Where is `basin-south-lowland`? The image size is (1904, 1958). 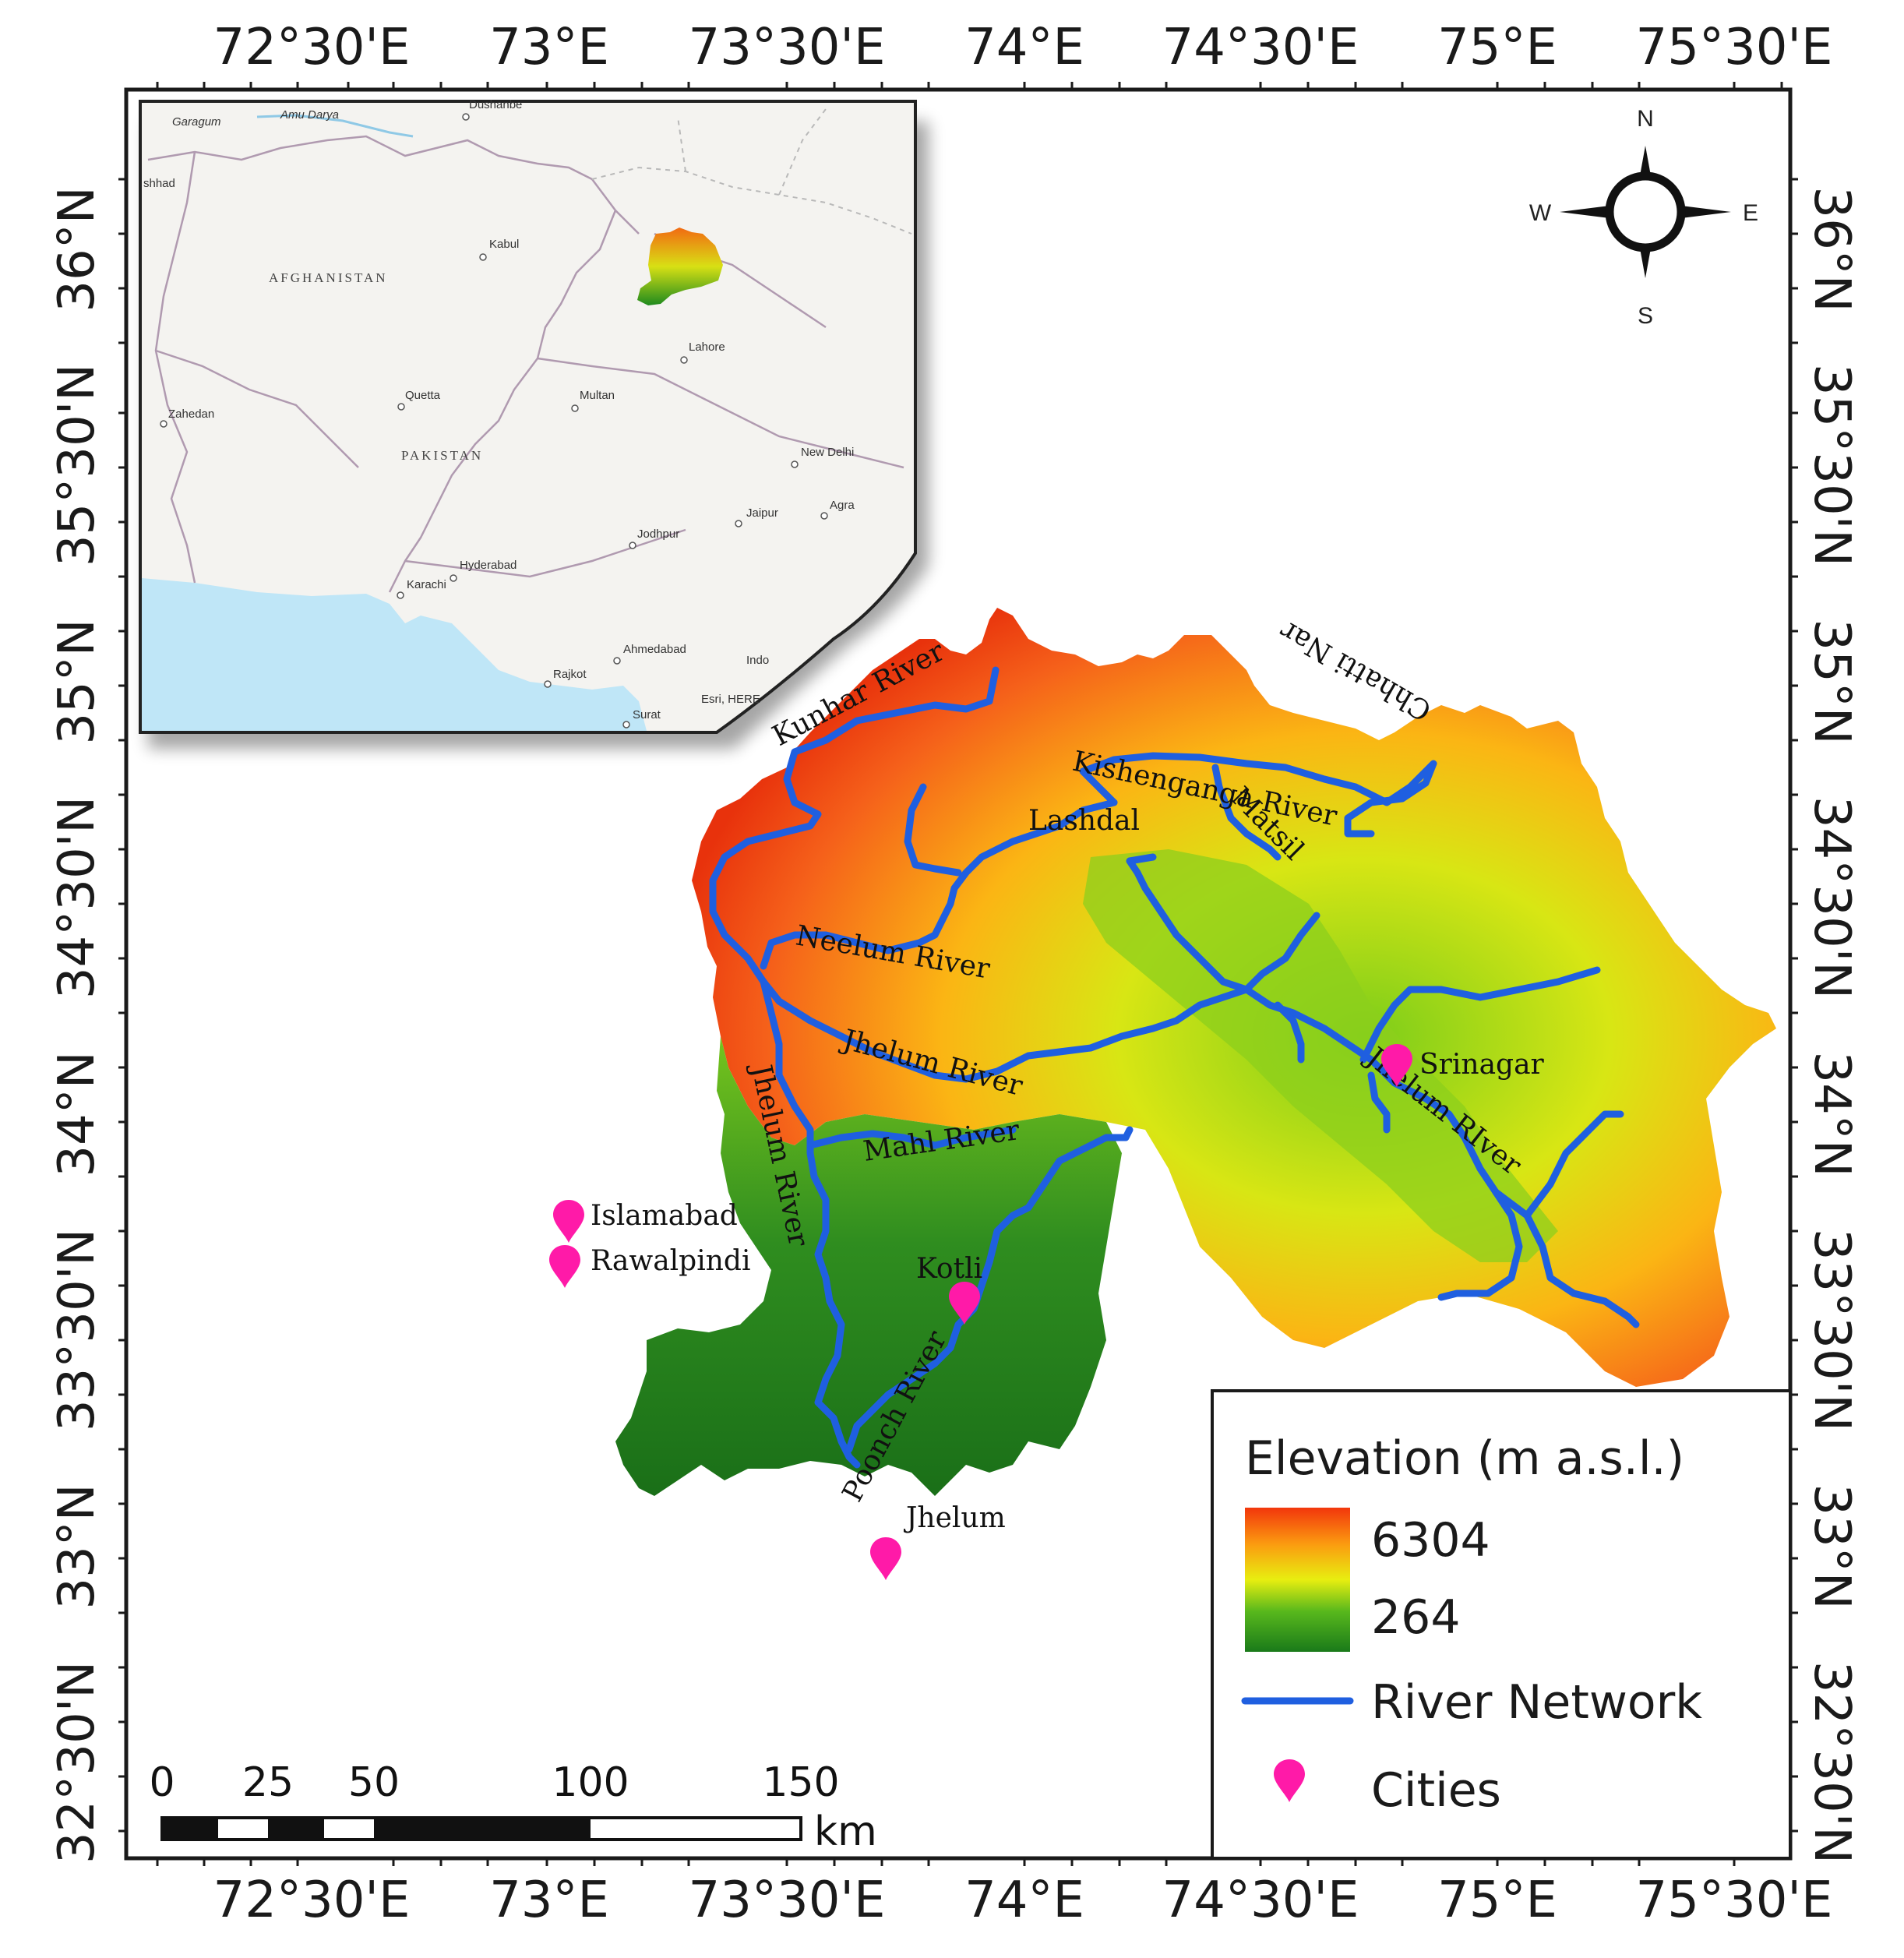 basin-south-lowland is located at coordinates (868, 1266).